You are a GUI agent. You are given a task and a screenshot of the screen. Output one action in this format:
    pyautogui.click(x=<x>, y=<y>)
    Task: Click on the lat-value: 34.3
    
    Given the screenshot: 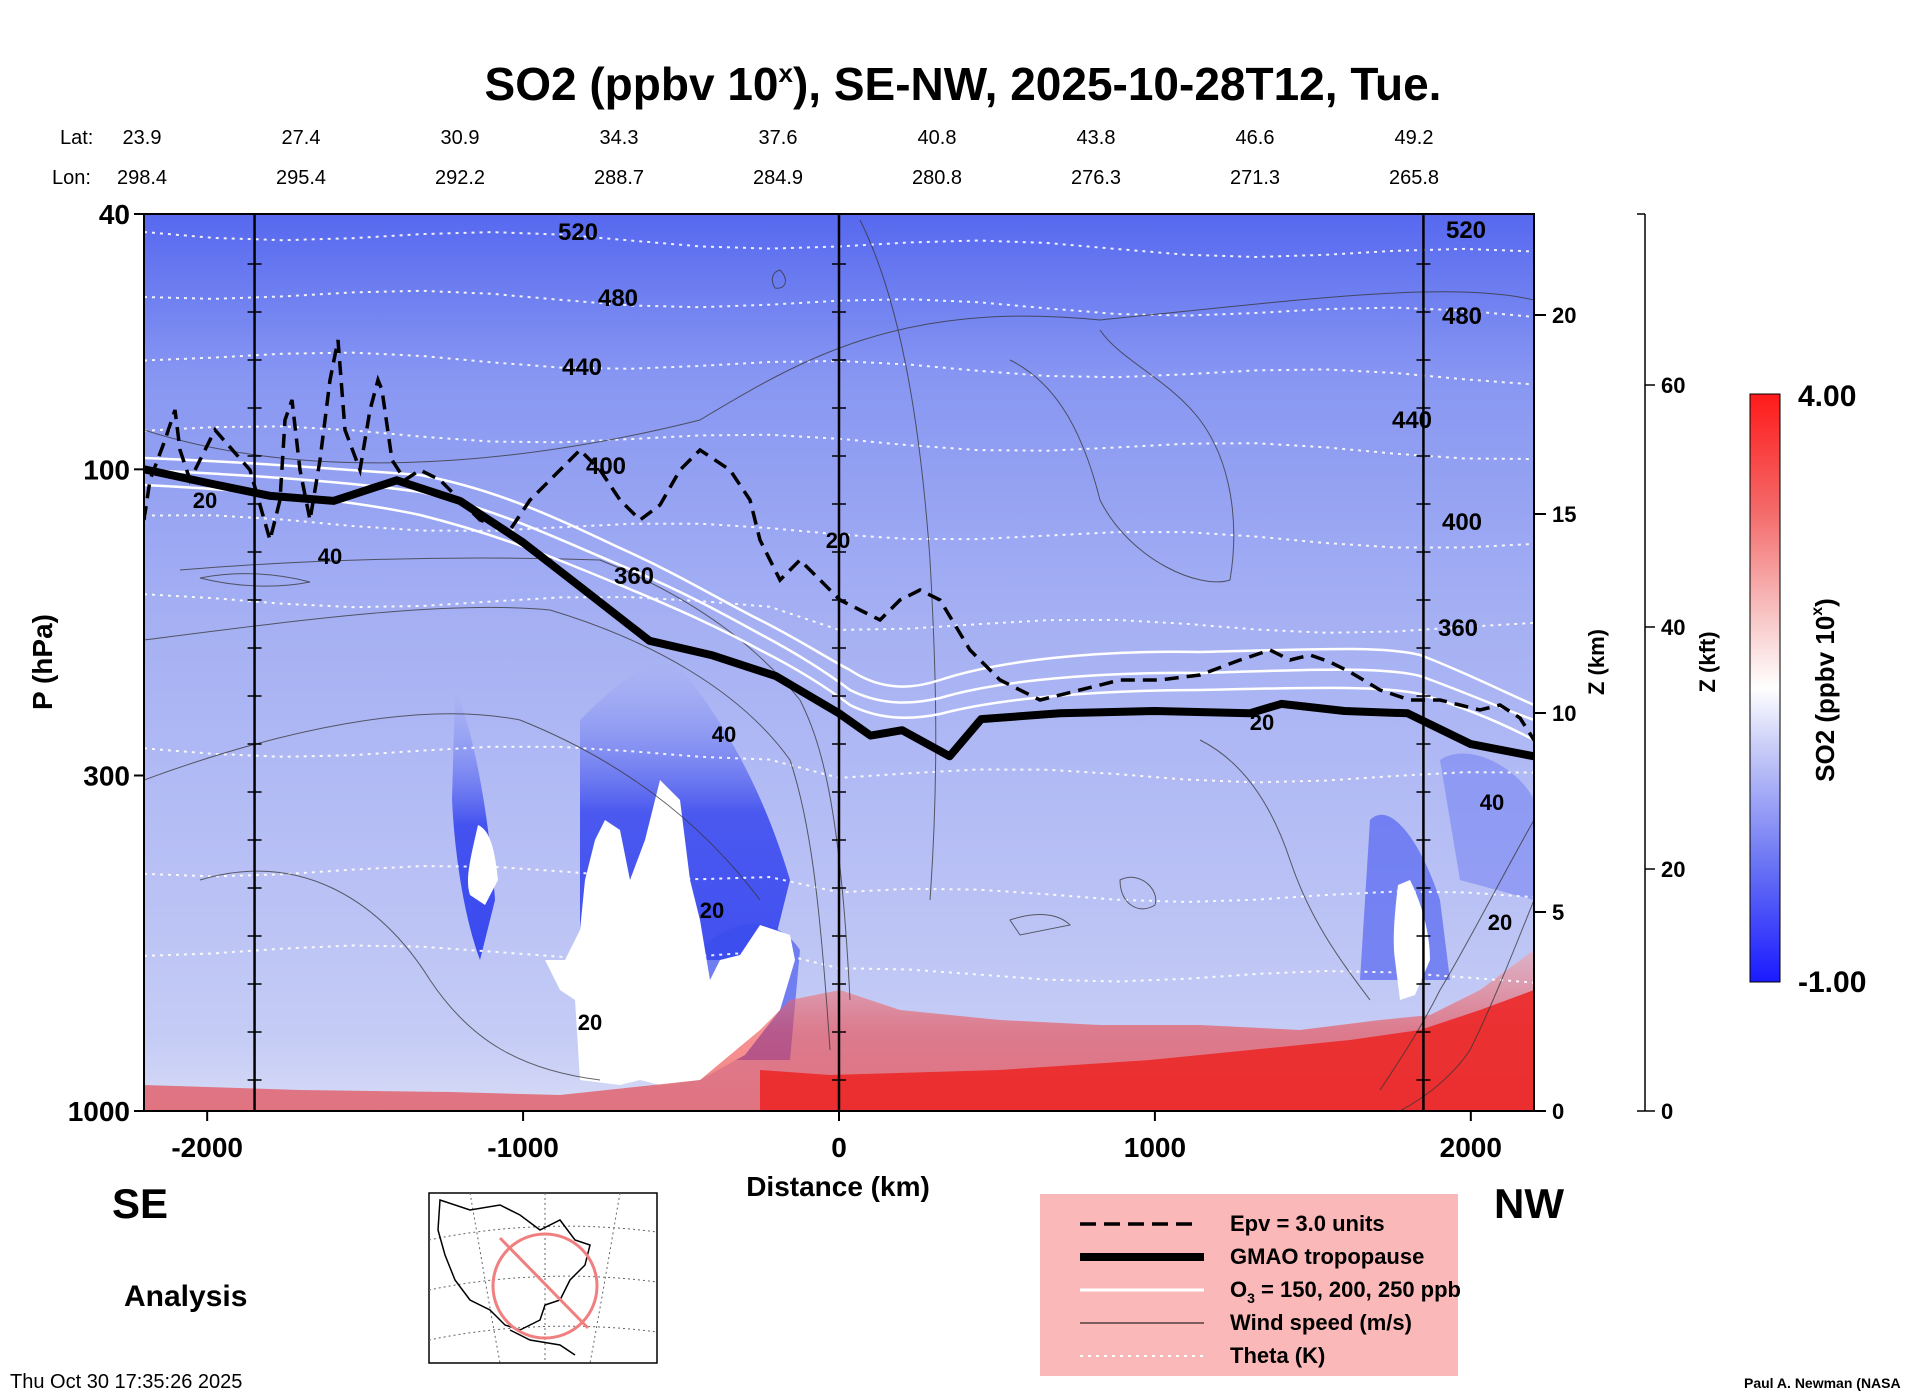 What is the action you would take?
    pyautogui.click(x=619, y=138)
    